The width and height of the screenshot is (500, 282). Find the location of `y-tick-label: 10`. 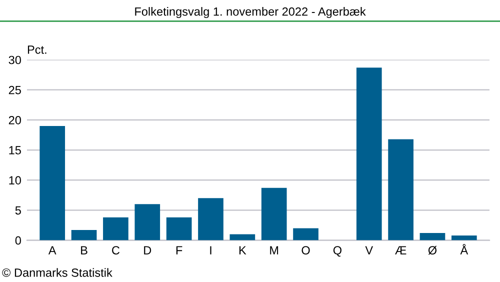

y-tick-label: 10 is located at coordinates (15, 180).